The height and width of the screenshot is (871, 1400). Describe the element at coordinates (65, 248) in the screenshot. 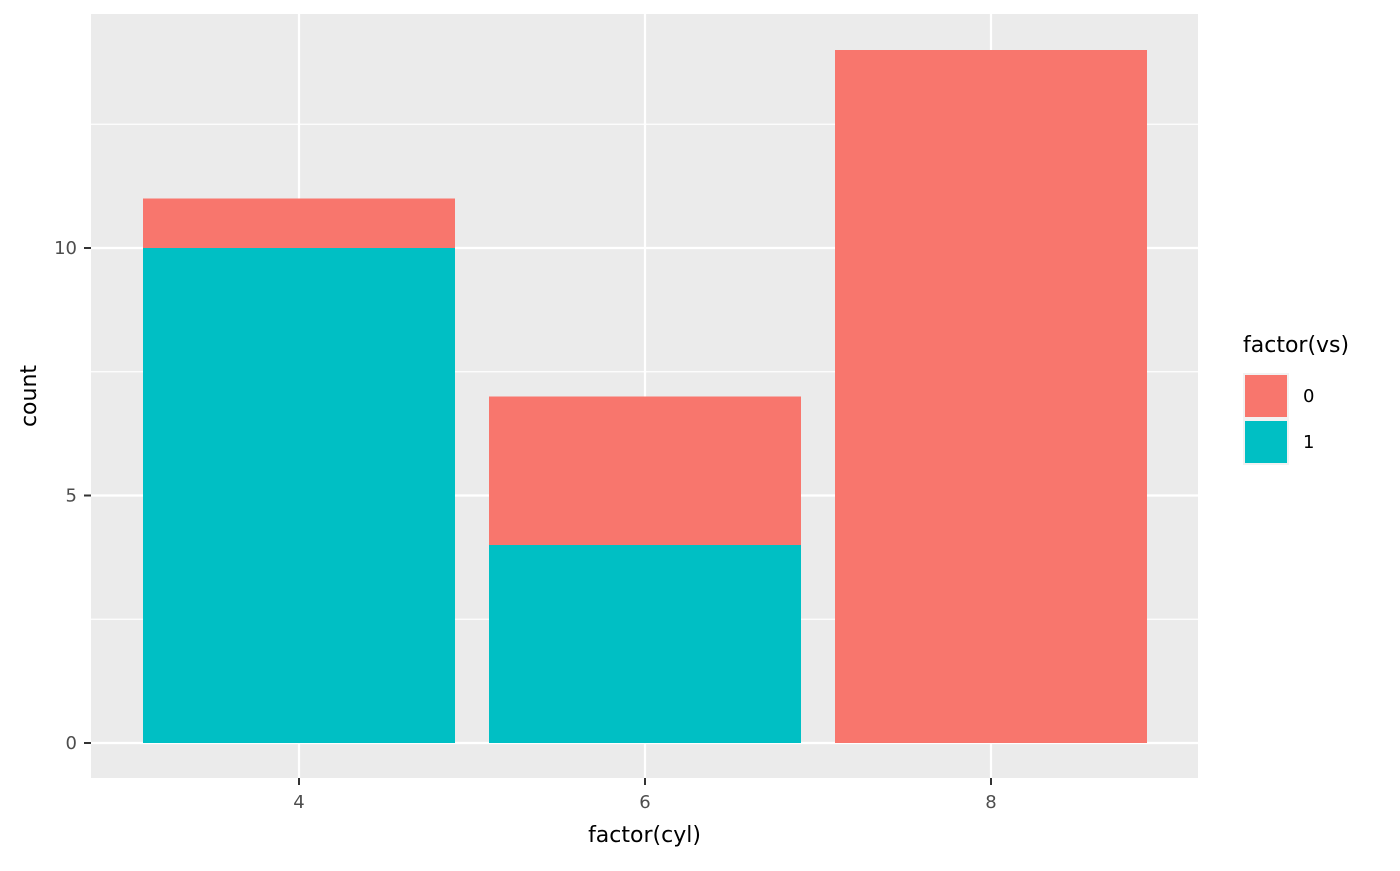

I see `y-tick-label: 10` at that location.